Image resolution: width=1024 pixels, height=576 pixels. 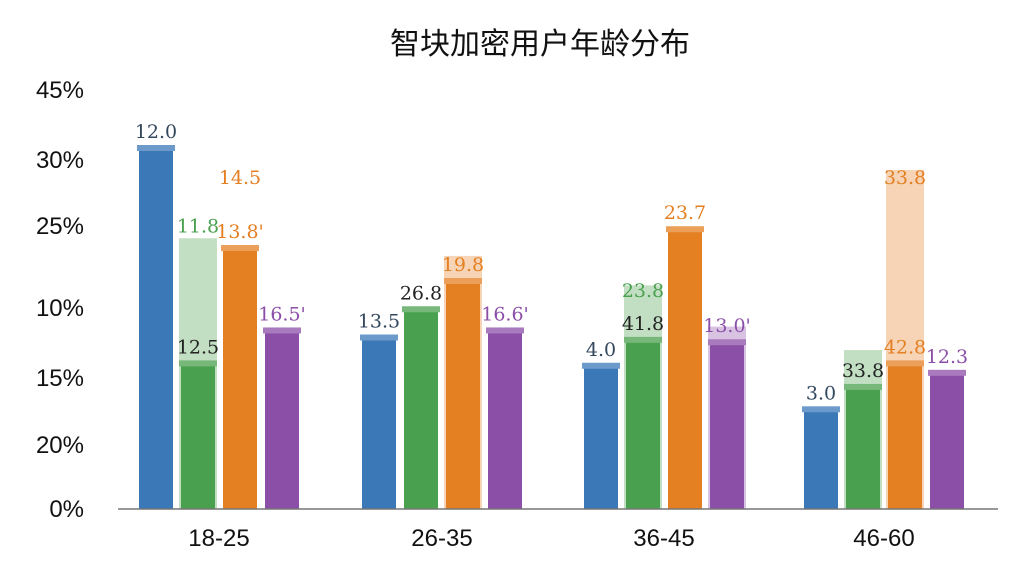 I want to click on y-tick-label: 45%, so click(x=60, y=90).